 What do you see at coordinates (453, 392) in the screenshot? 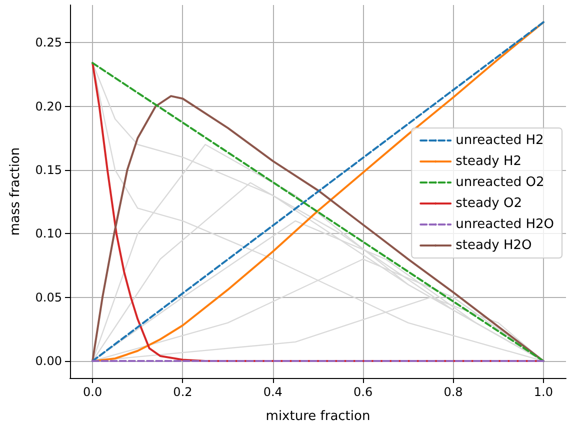
I see `x-tick-label: 0.8` at bounding box center [453, 392].